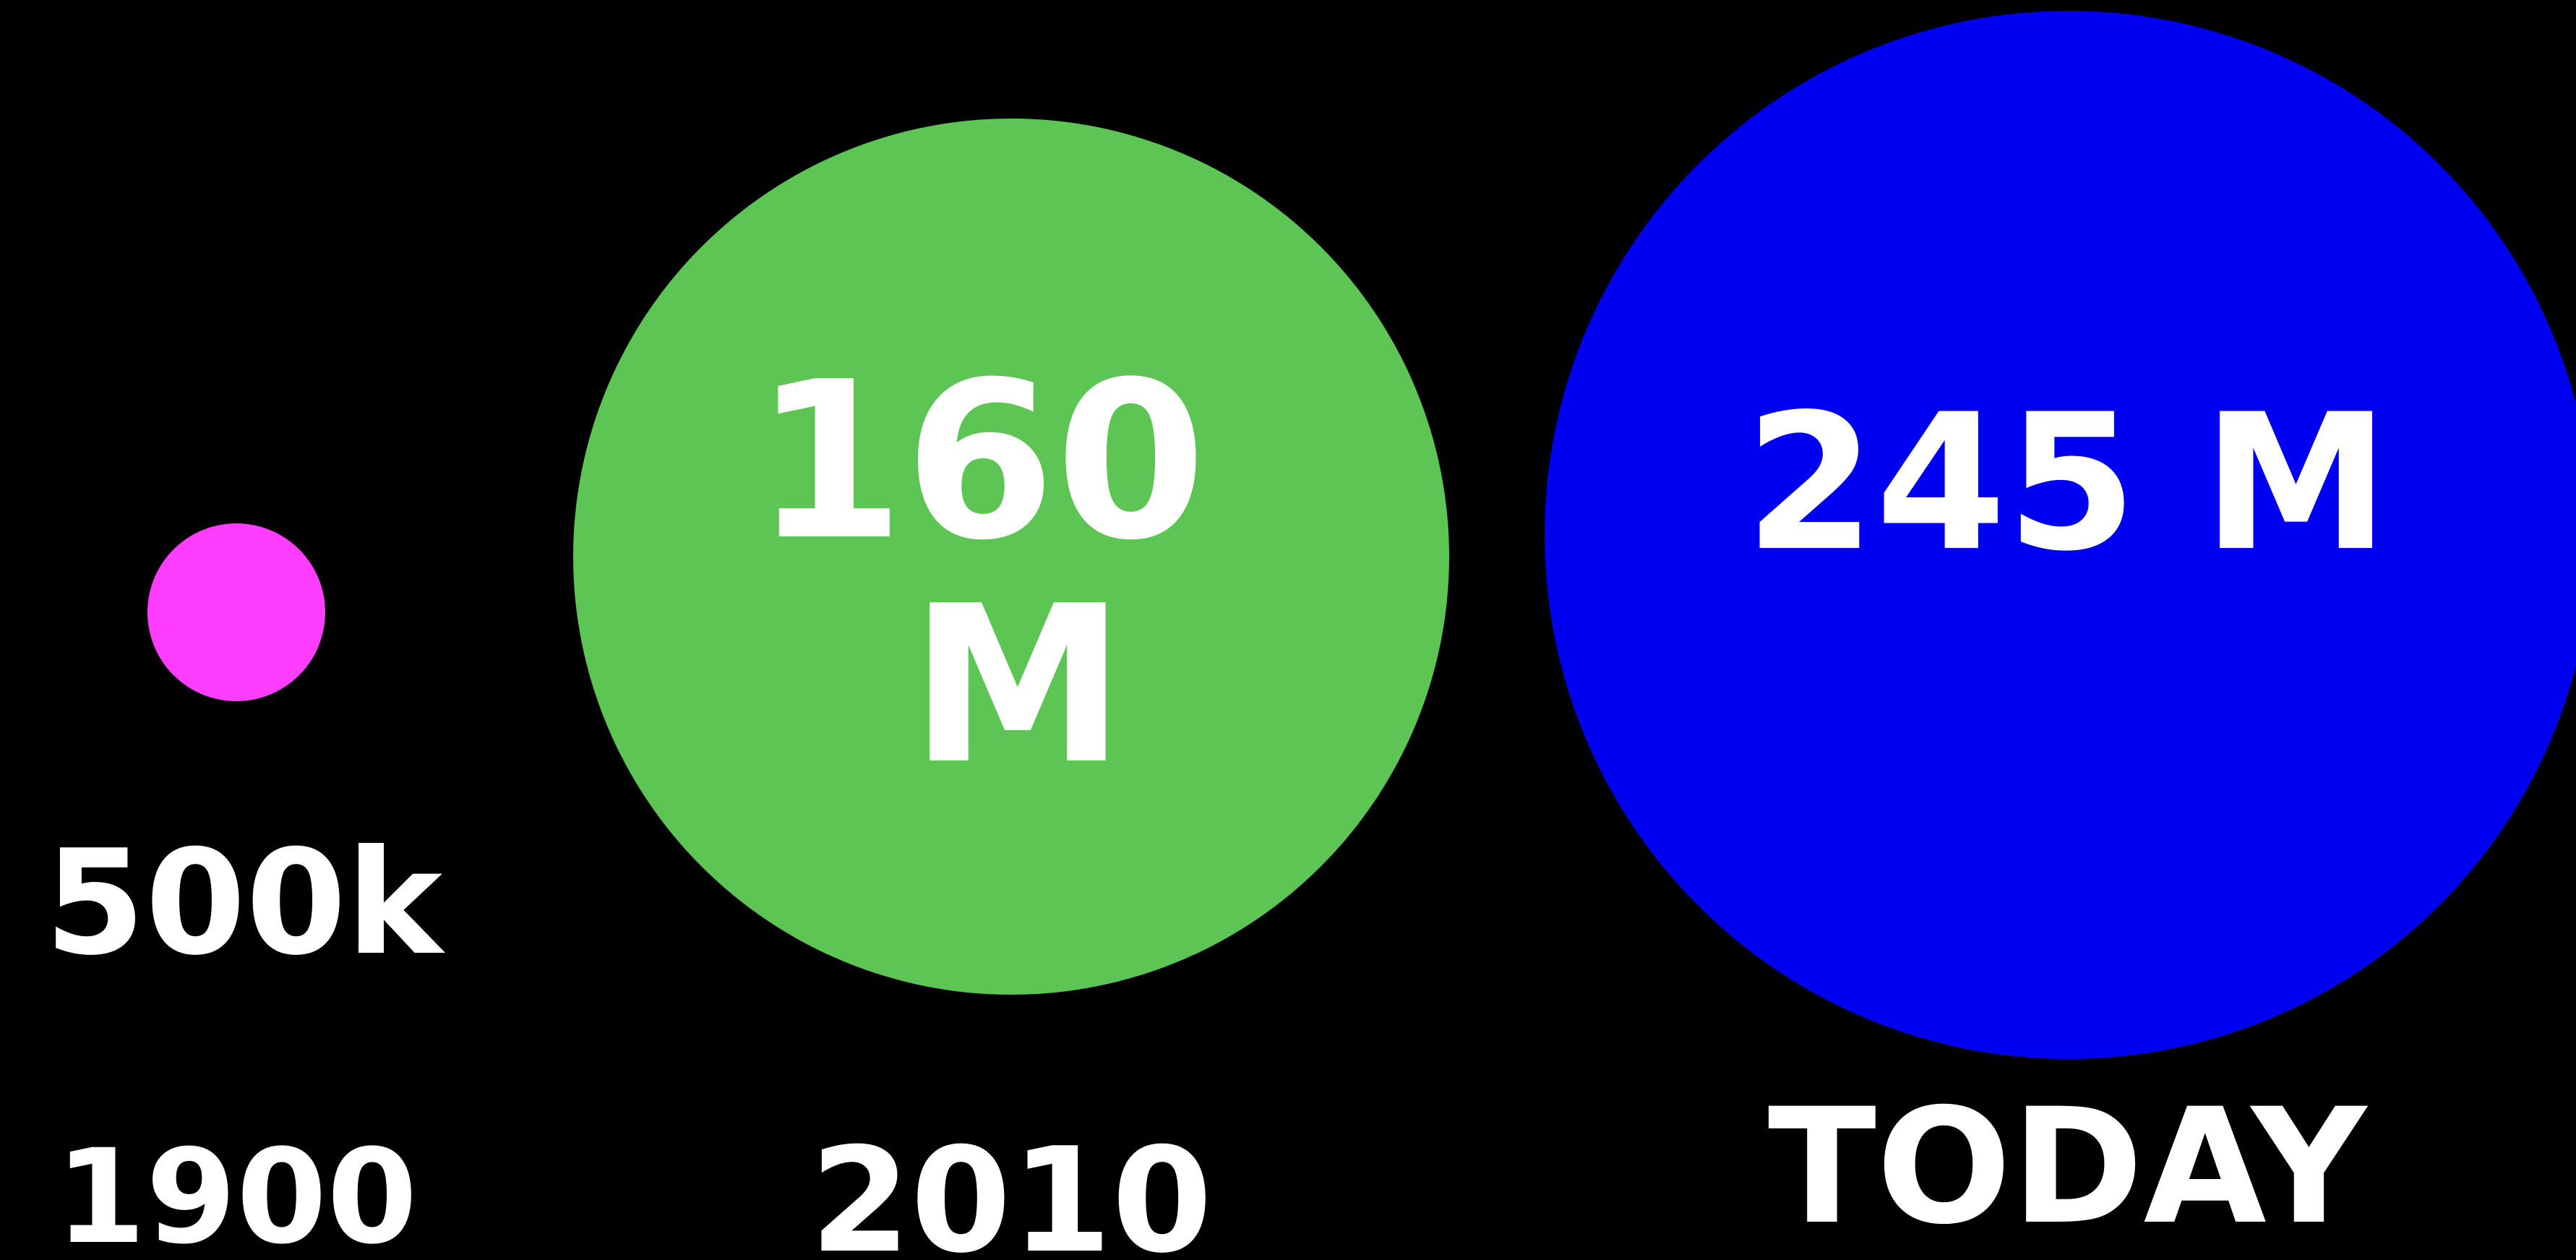  What do you see at coordinates (1012, 1188) in the screenshot?
I see `category-label-2010: 2010` at bounding box center [1012, 1188].